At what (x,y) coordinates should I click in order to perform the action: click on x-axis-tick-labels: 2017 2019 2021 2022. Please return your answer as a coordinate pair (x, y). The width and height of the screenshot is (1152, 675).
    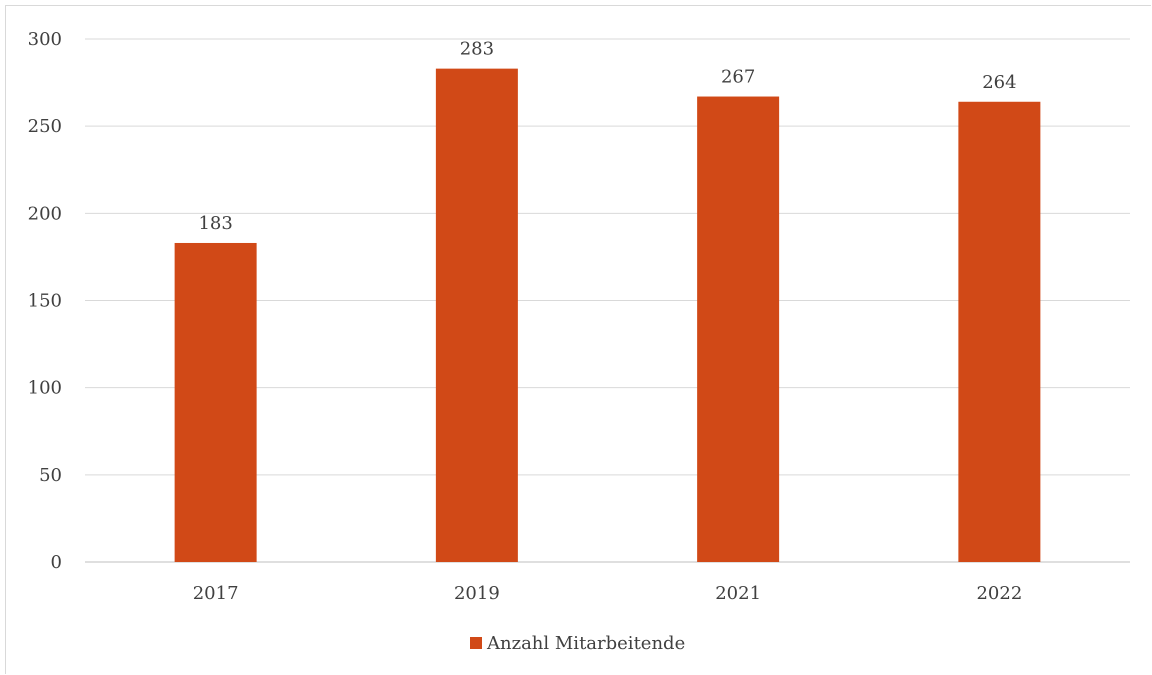
    Looking at the image, I should click on (608, 593).